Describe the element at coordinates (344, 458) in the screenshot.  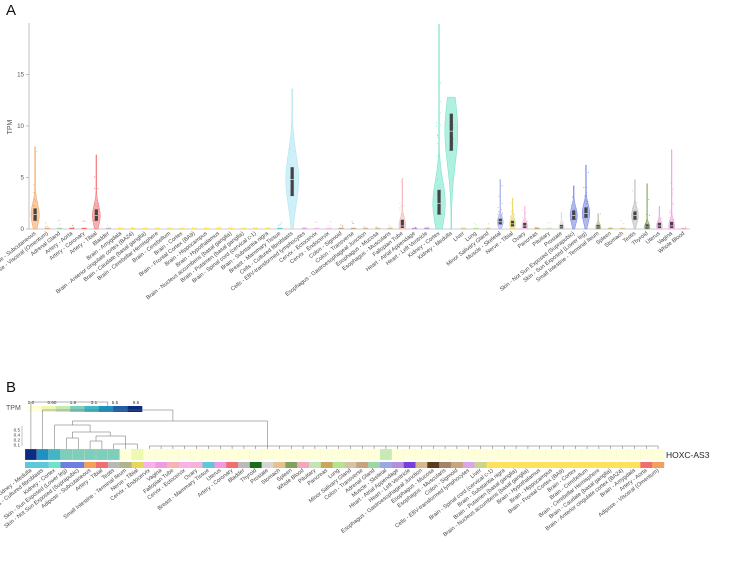
I see `heatmap-row` at that location.